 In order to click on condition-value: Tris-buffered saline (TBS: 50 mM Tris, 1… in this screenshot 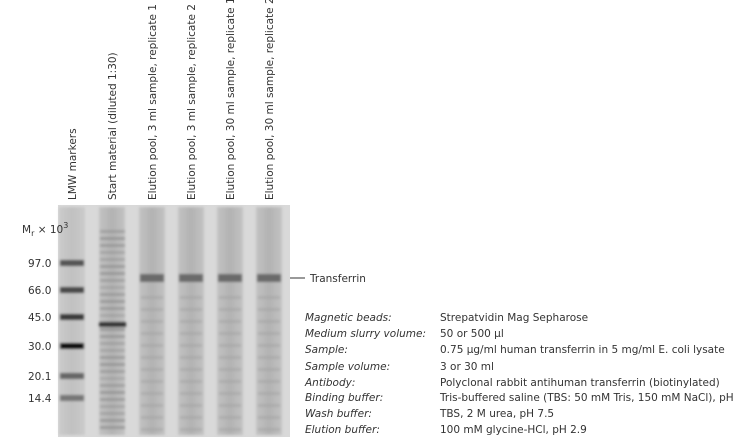, I will do `click(587, 398)`.